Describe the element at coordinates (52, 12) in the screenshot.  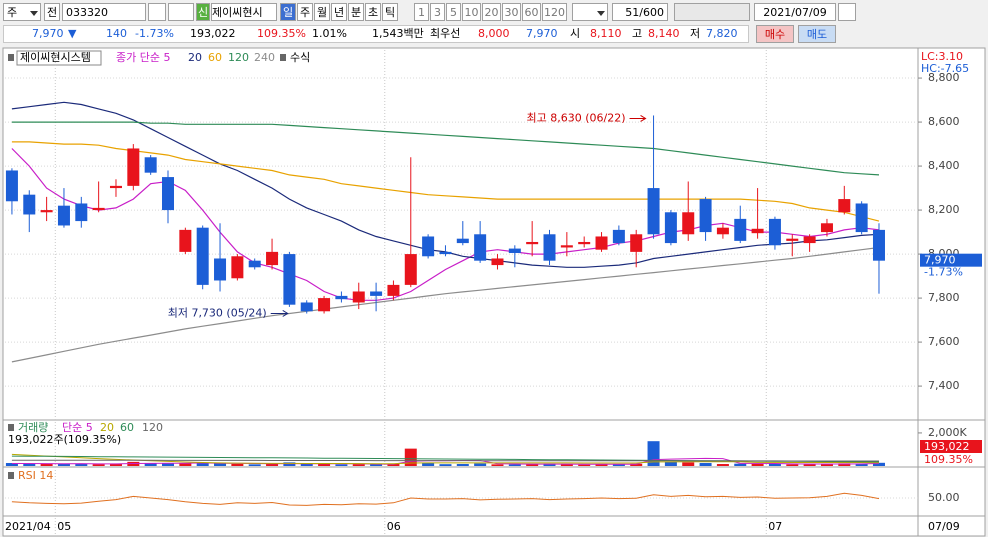
I see `prev-button: 전` at that location.